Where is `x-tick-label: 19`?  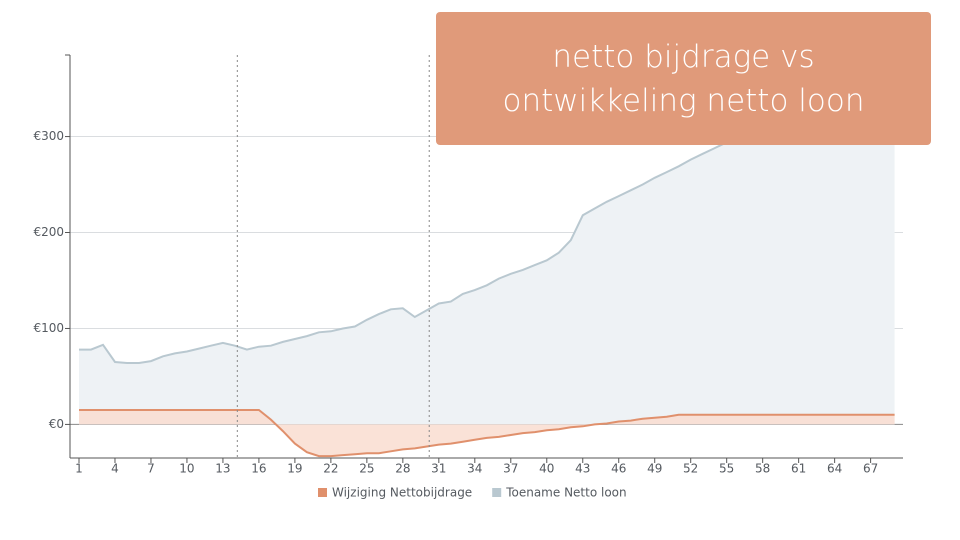
x-tick-label: 19 is located at coordinates (294, 469).